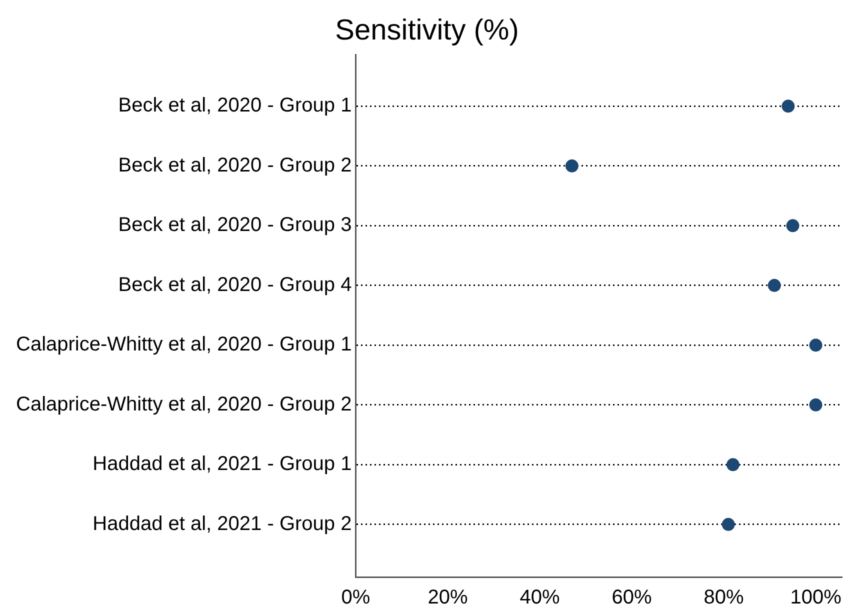 This screenshot has width=850, height=615. Describe the element at coordinates (235, 105) in the screenshot. I see `y-tick-label: Beck et al, 2020 - Group 1` at that location.